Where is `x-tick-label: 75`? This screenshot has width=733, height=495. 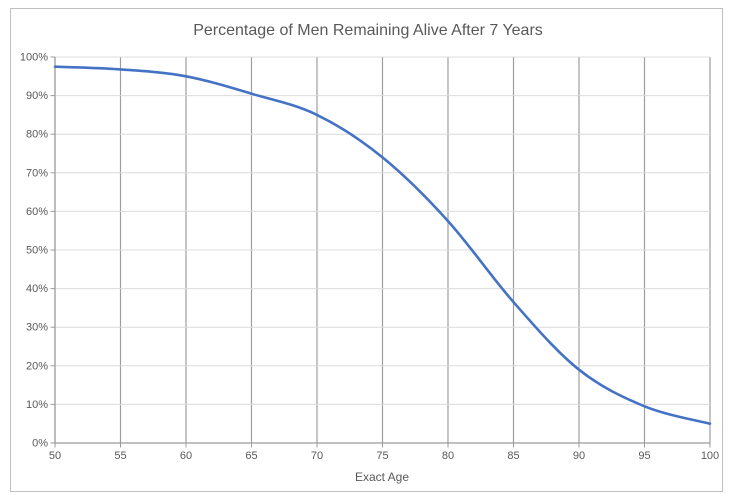 x-tick-label: 75 is located at coordinates (382, 456).